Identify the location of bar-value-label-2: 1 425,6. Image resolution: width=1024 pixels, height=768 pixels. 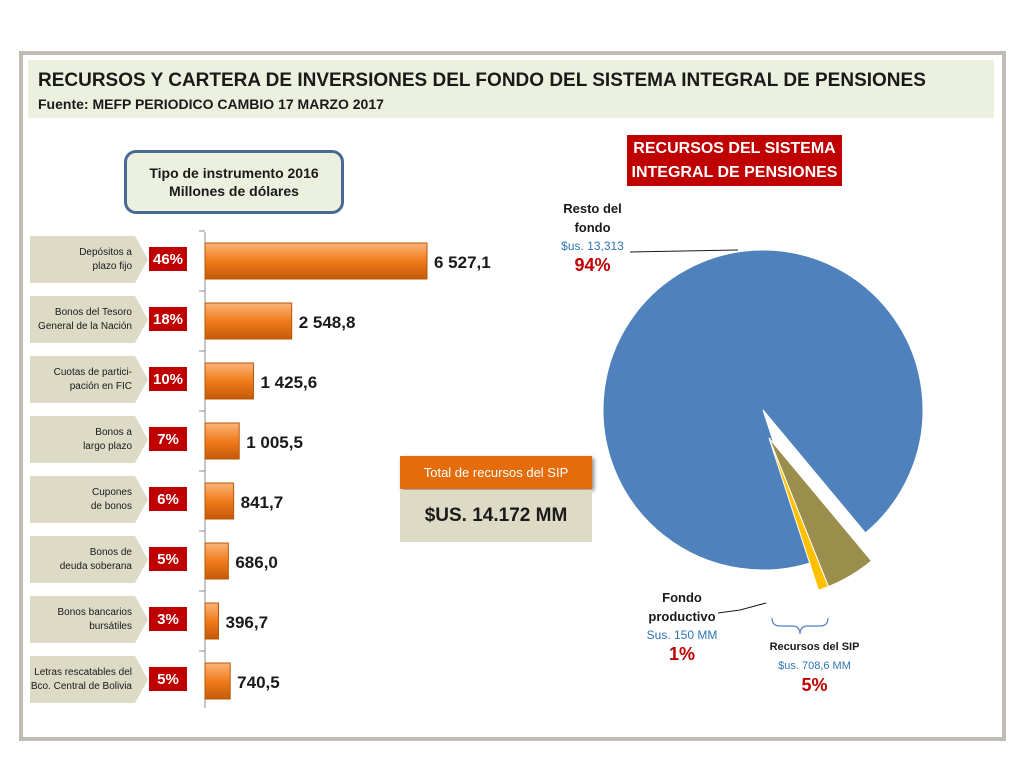
(288, 382).